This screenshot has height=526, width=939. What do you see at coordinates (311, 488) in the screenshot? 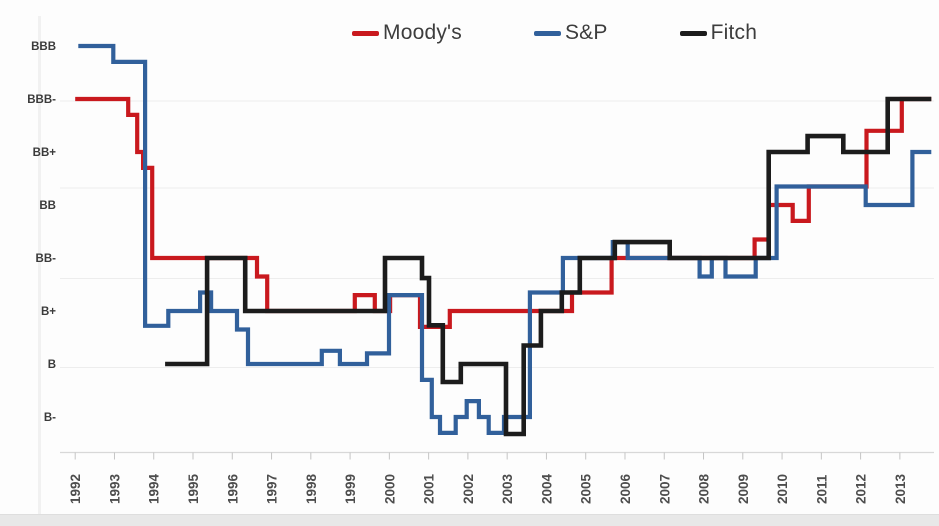
I see `x-tick-label-1998: 1998` at bounding box center [311, 488].